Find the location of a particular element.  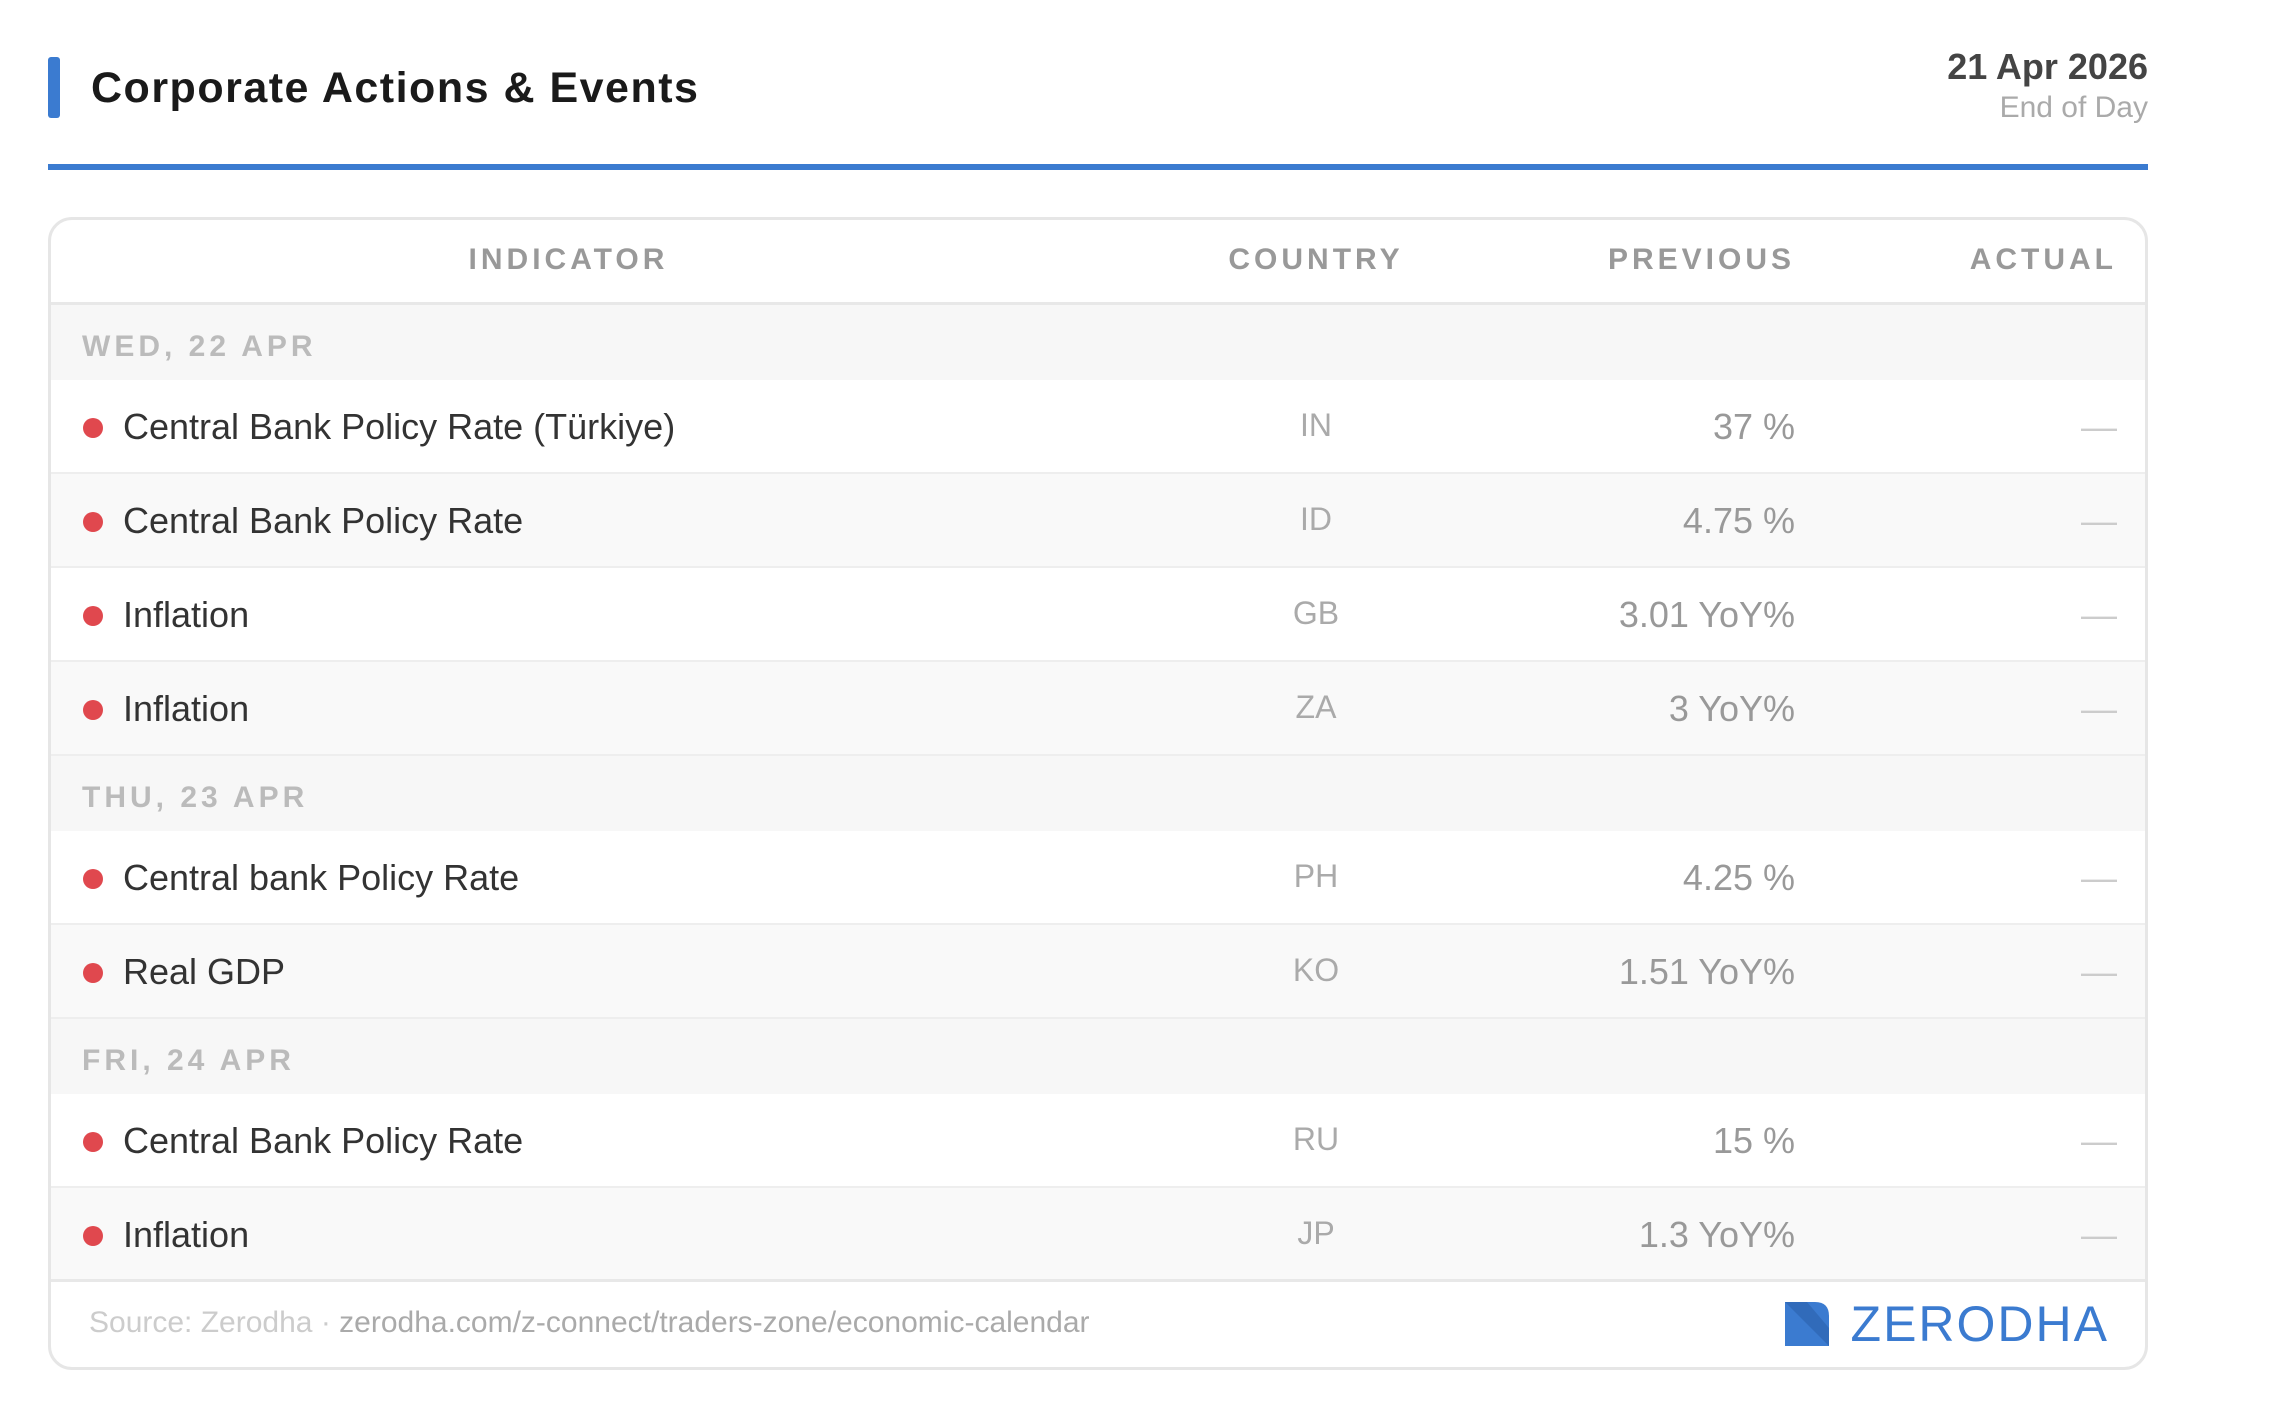

previous-value: 4.25 % is located at coordinates (1738, 877).